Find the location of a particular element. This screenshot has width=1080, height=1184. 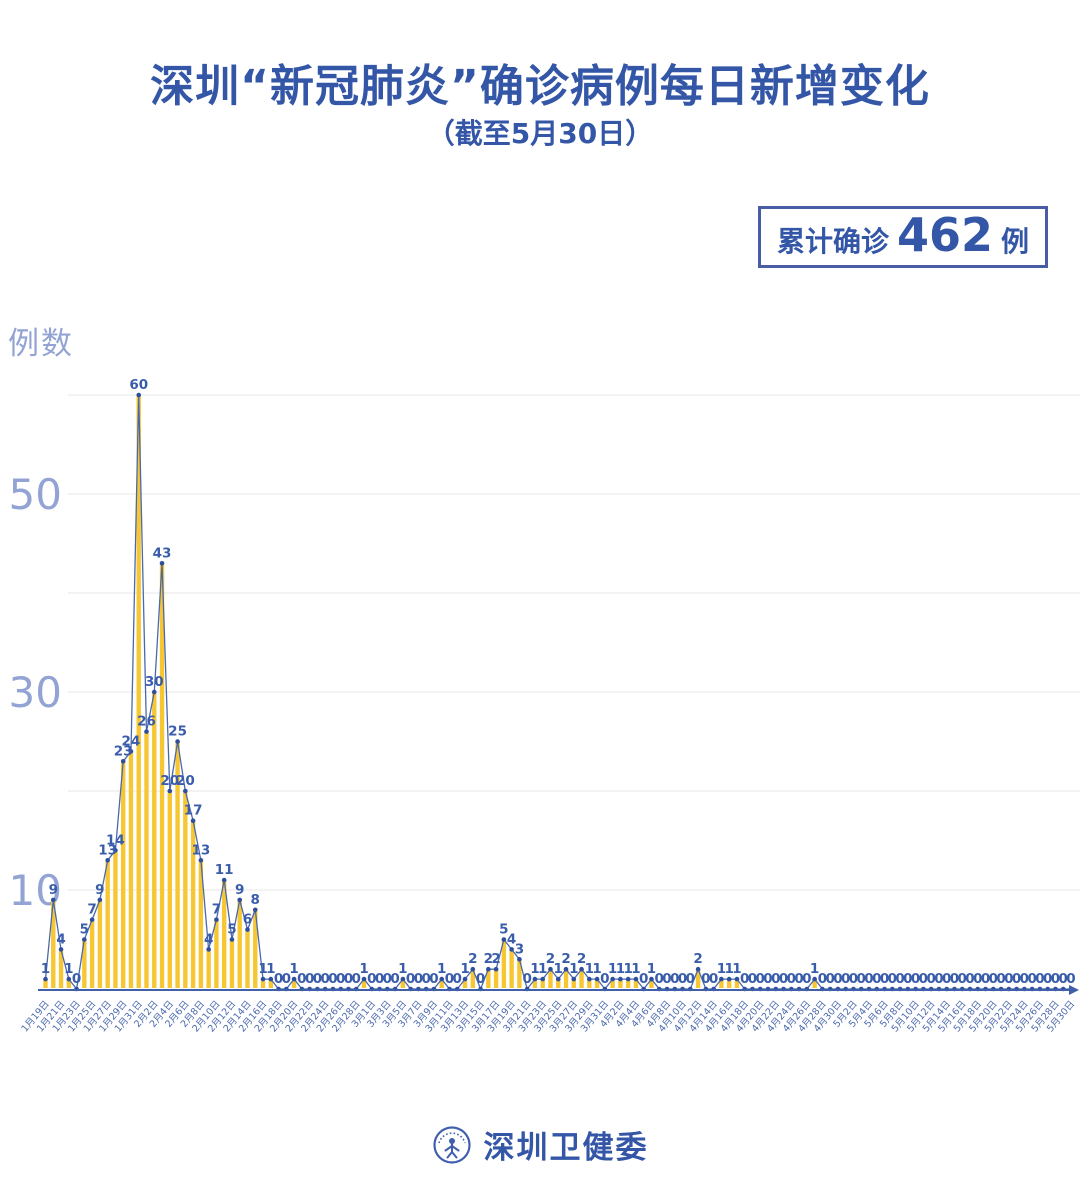

value-label: 60 is located at coordinates (138, 385).